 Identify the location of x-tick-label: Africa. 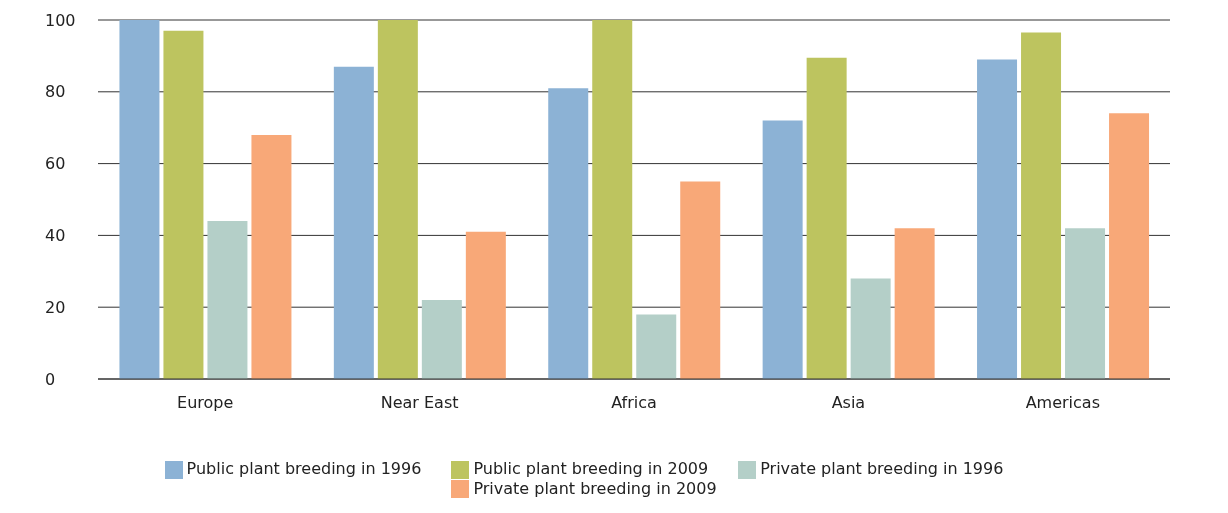
(634, 403).